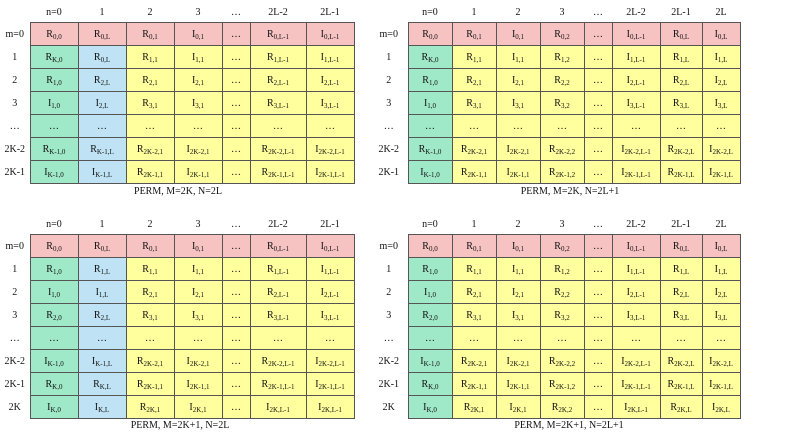  I want to click on matrix-cell: R2K-1,1, so click(150, 384).